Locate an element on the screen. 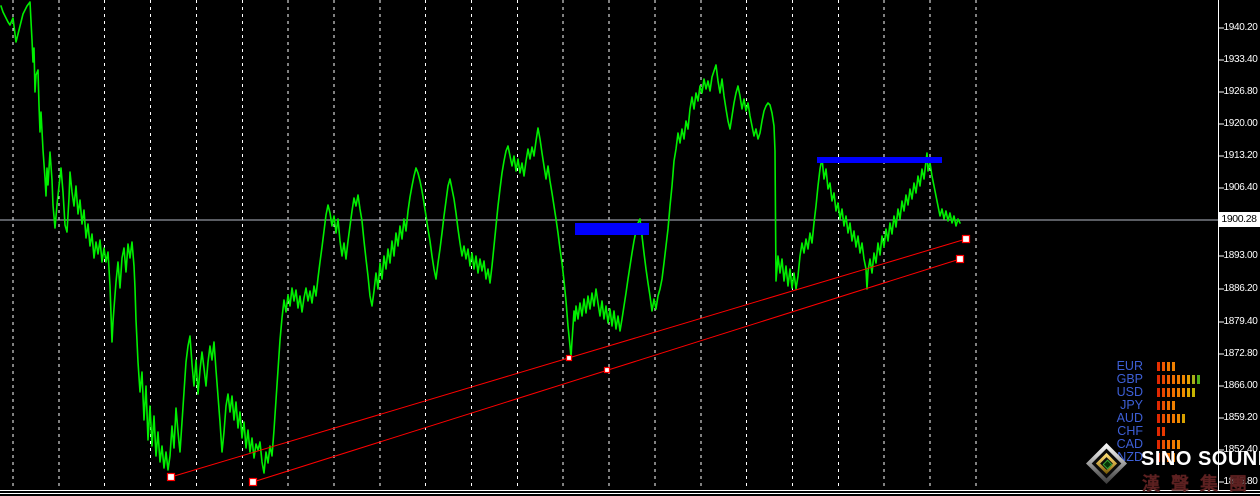 This screenshot has width=1260, height=496. current-price-tag: 1900.28 is located at coordinates (1239, 219).